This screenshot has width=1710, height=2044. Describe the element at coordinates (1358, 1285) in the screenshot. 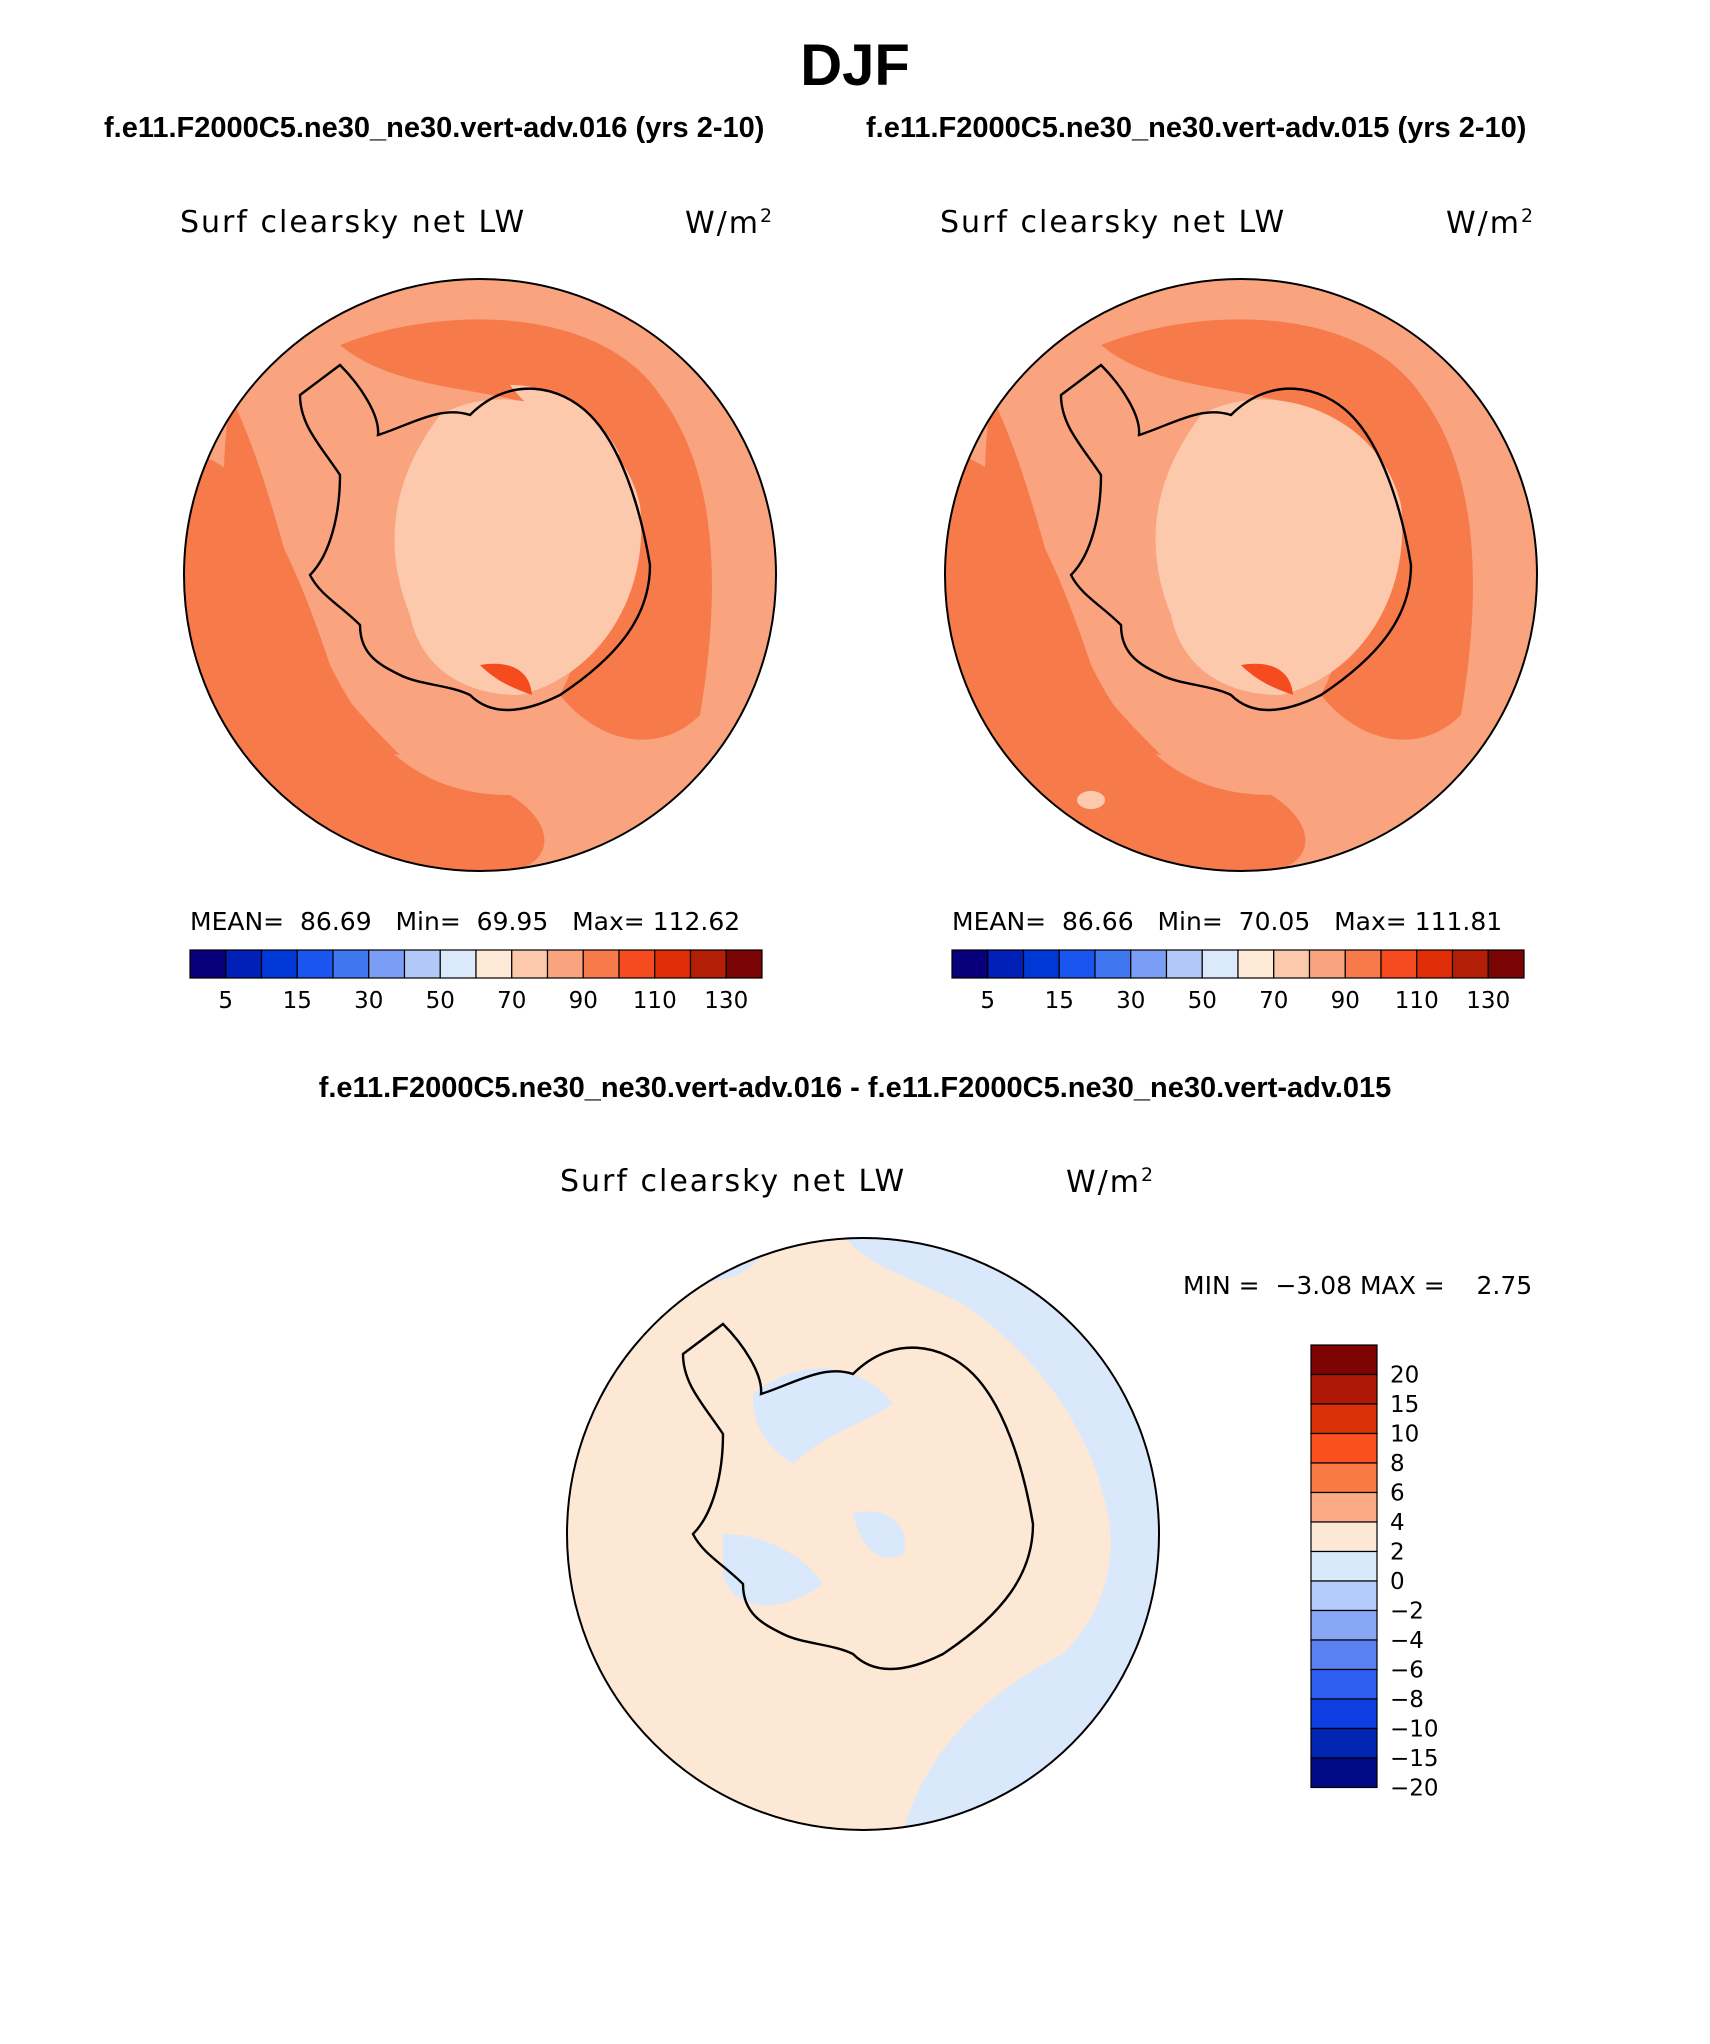

I see `stats-diff: MIN = −3.08 MAX = 2.75` at that location.